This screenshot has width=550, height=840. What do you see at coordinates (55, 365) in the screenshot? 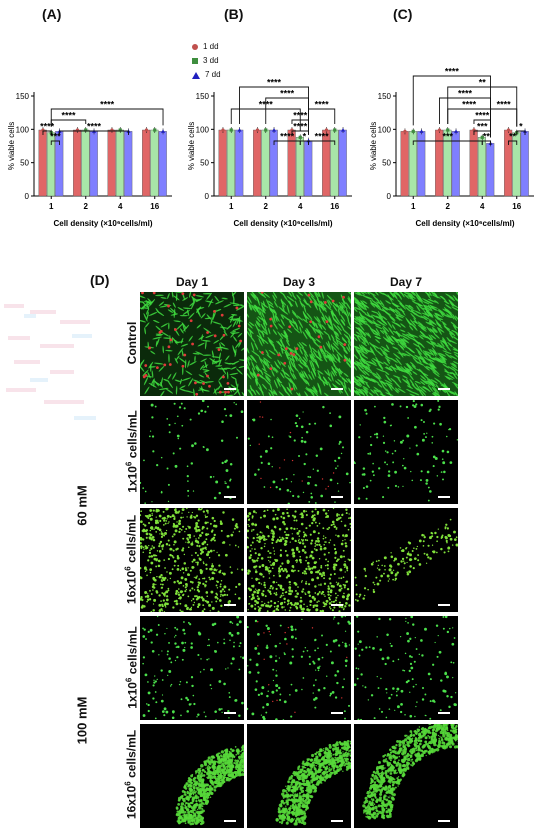
I see `faint-artifact-pattern` at bounding box center [55, 365].